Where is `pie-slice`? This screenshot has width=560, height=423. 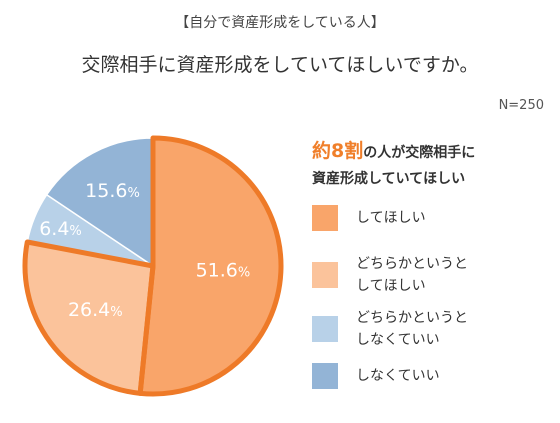 pie-slice is located at coordinates (99, 202).